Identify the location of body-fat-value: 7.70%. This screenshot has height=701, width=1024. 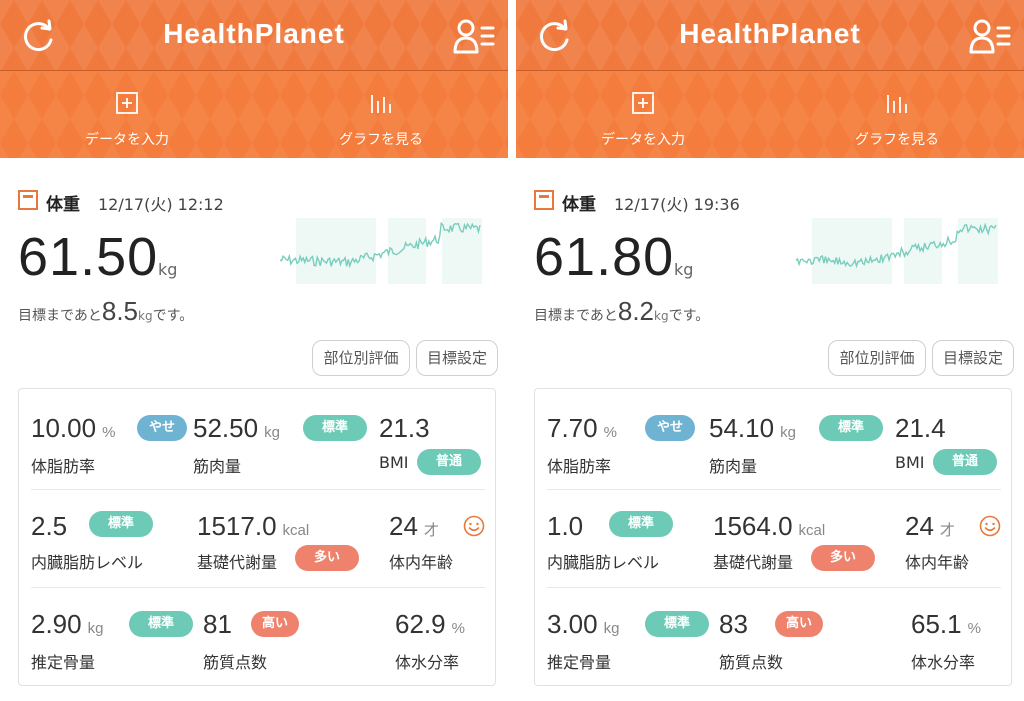
(582, 428).